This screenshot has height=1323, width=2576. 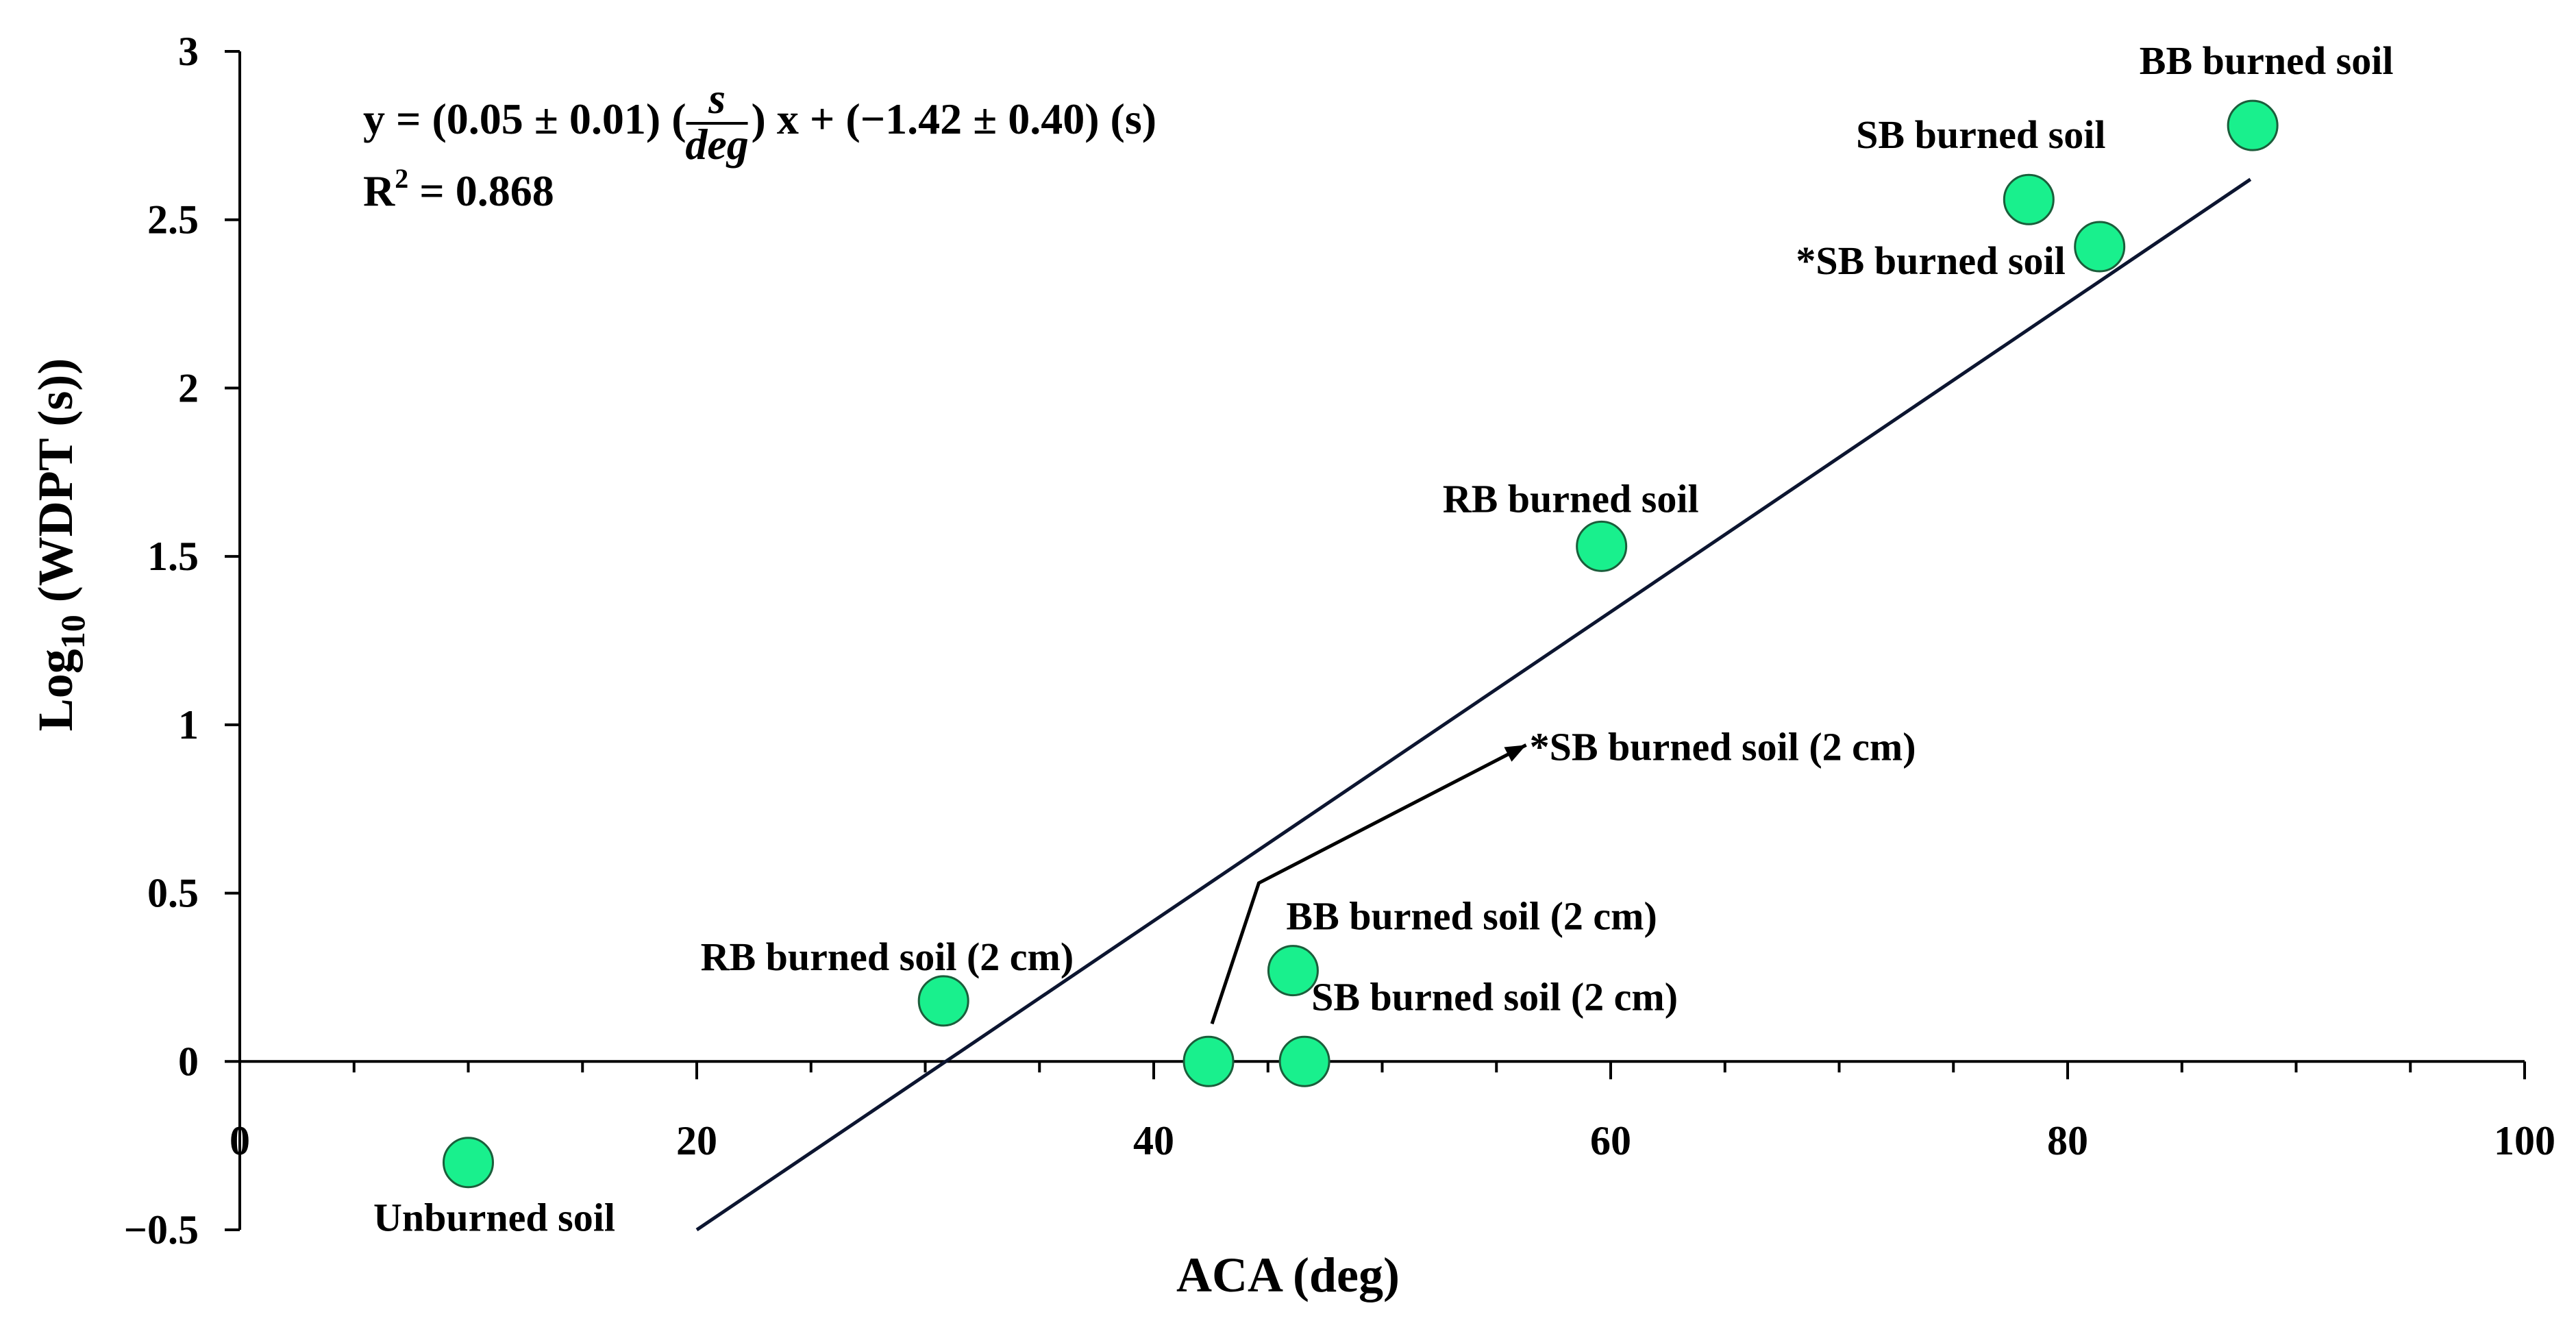 What do you see at coordinates (1494, 996) in the screenshot?
I see `point-label: SB burned soil (2 cm)` at bounding box center [1494, 996].